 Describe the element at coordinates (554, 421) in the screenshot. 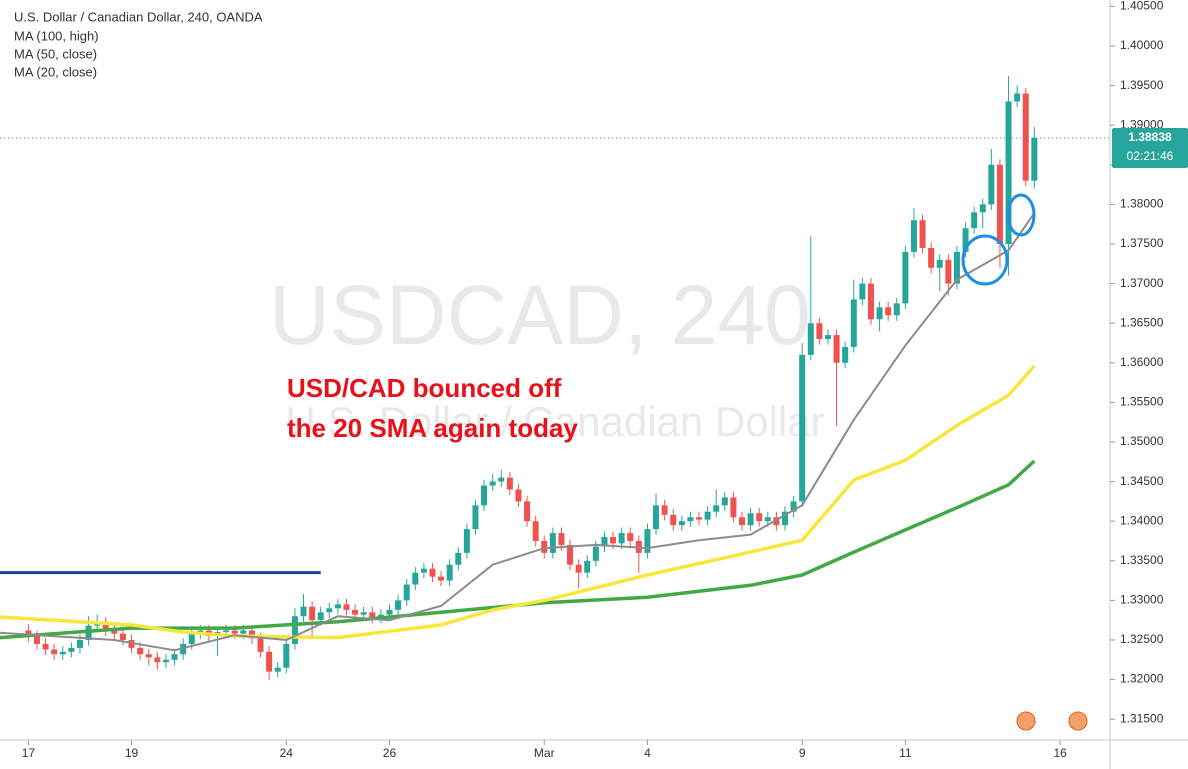

I see `watermark-name: U.S. Dollar / Canadian Dollar` at that location.